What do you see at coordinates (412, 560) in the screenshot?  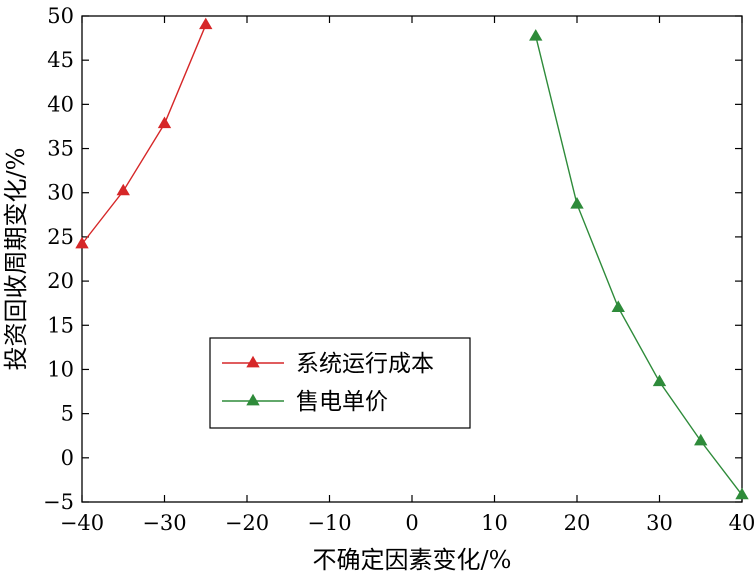 I see `x-axis-title: 不确定因素变化/%` at bounding box center [412, 560].